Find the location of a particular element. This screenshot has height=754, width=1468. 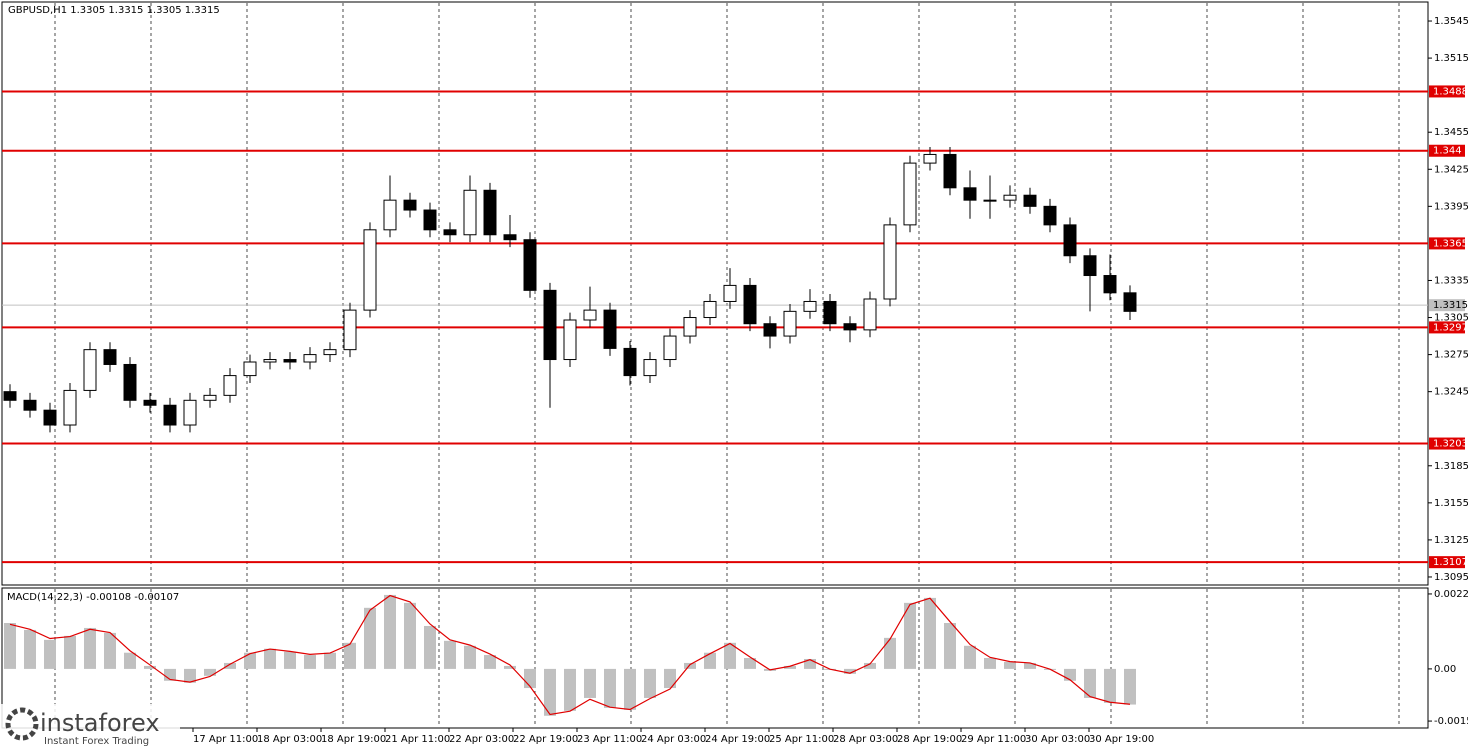

last-price-label: 1.3315 is located at coordinates (1450, 305).